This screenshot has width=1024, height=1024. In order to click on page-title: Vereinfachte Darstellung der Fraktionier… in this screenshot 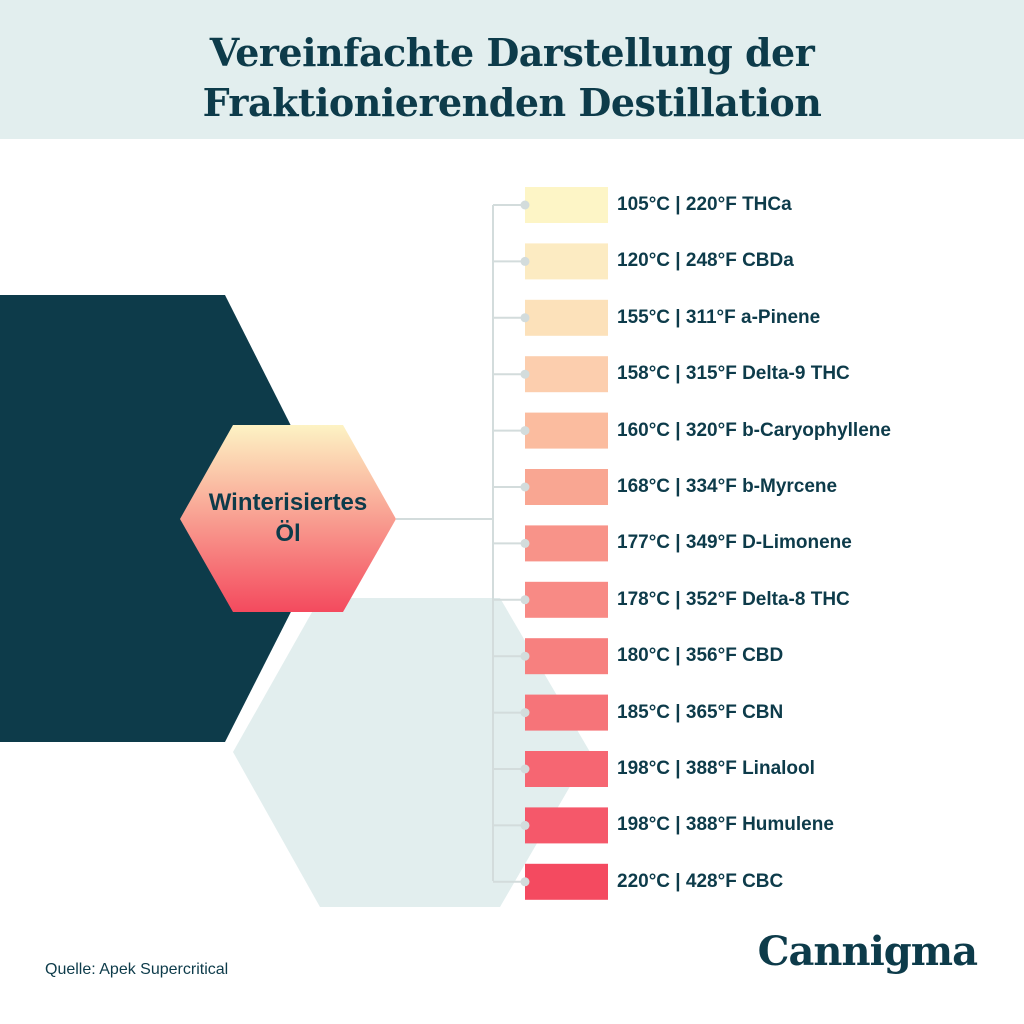, I will do `click(512, 78)`.